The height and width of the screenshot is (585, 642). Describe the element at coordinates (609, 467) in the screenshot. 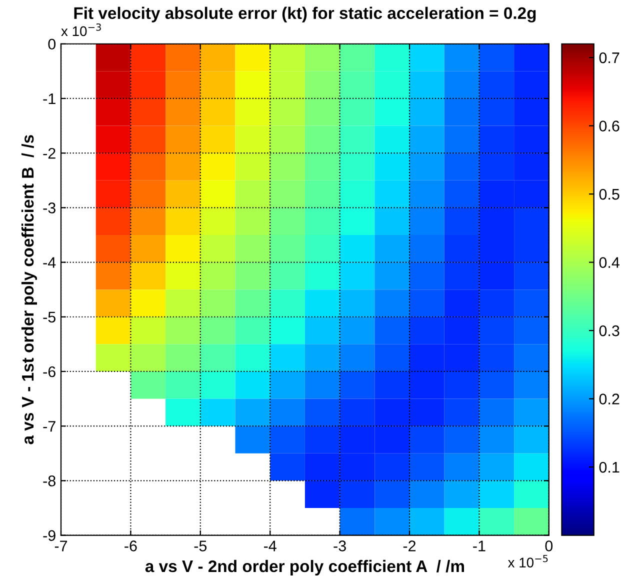

I see `color-bar-label: 0.1` at that location.